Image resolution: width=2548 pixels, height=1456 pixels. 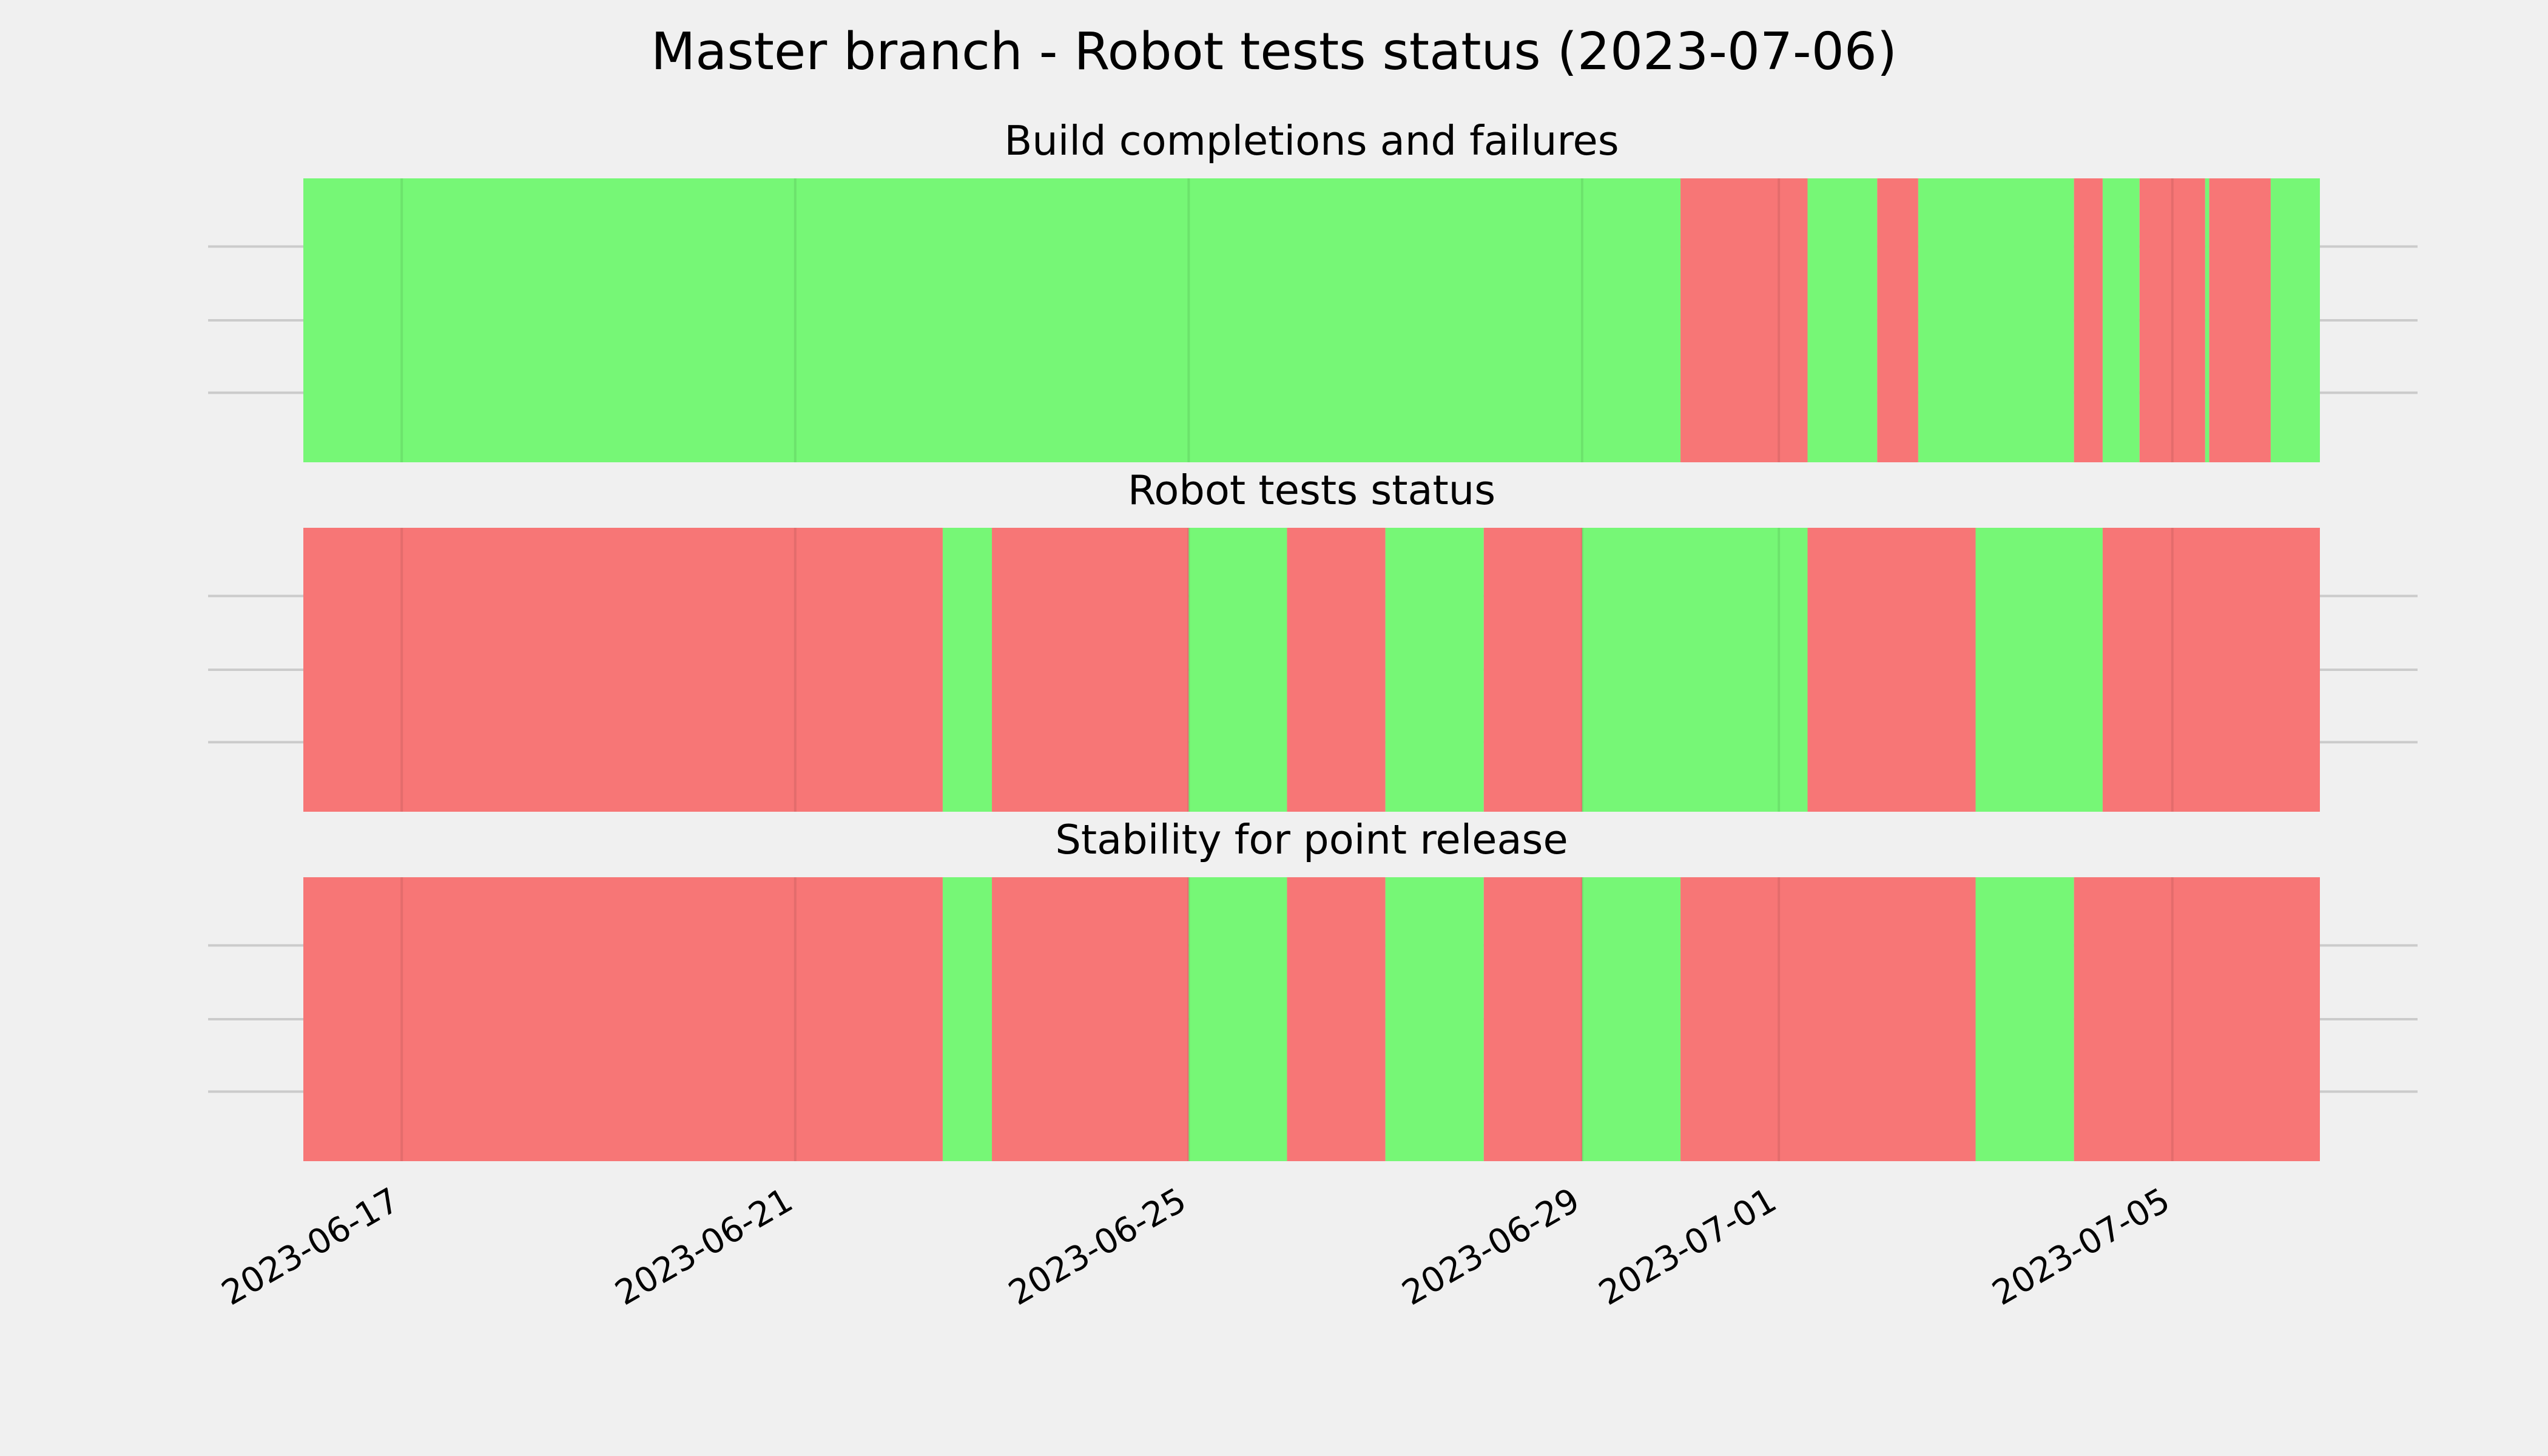 I want to click on x-tick-label: 2023-06-29, so click(x=1491, y=1247).